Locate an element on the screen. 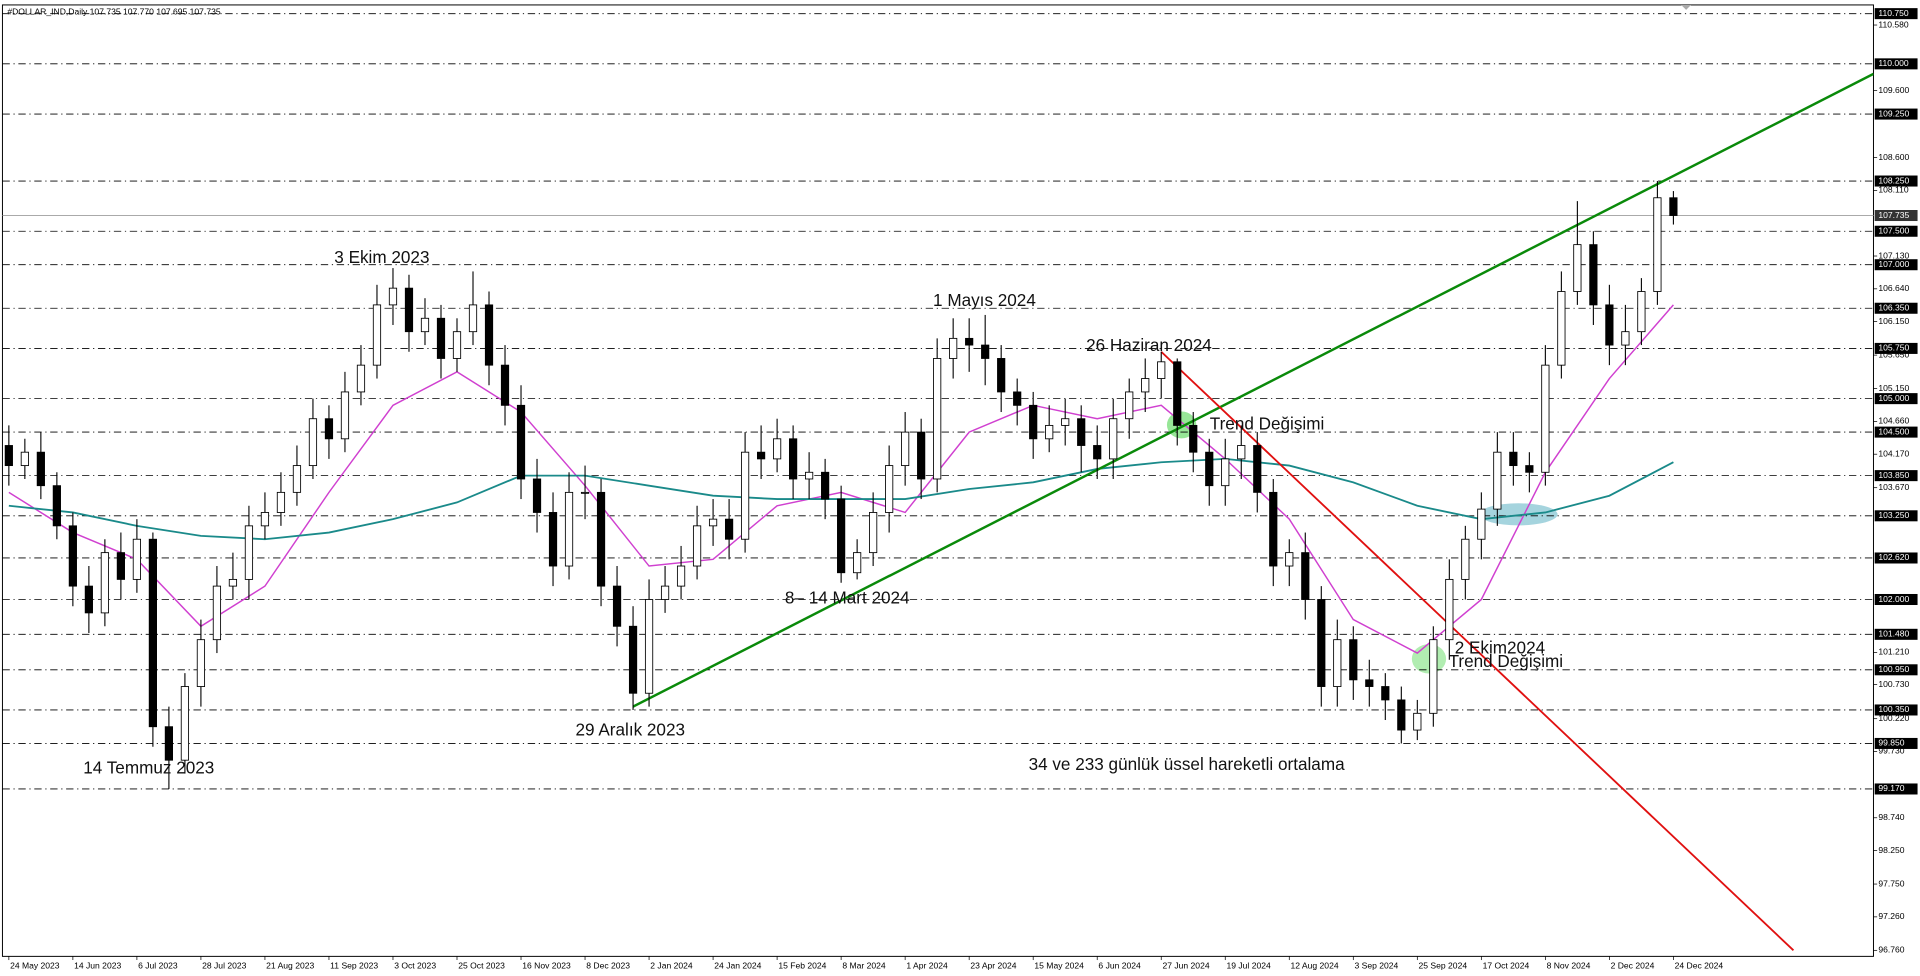  x-tick-label: 28 Jul 2023 is located at coordinates (224, 965).